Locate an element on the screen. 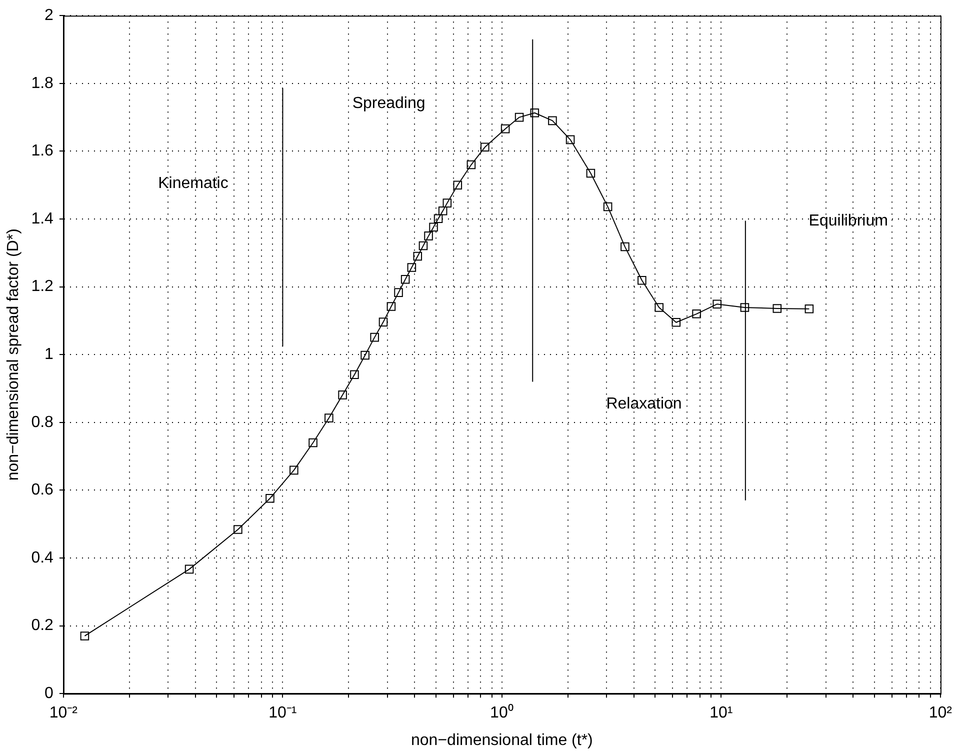 This screenshot has width=958, height=756. y-tick-label: 0.6 is located at coordinates (42, 490).